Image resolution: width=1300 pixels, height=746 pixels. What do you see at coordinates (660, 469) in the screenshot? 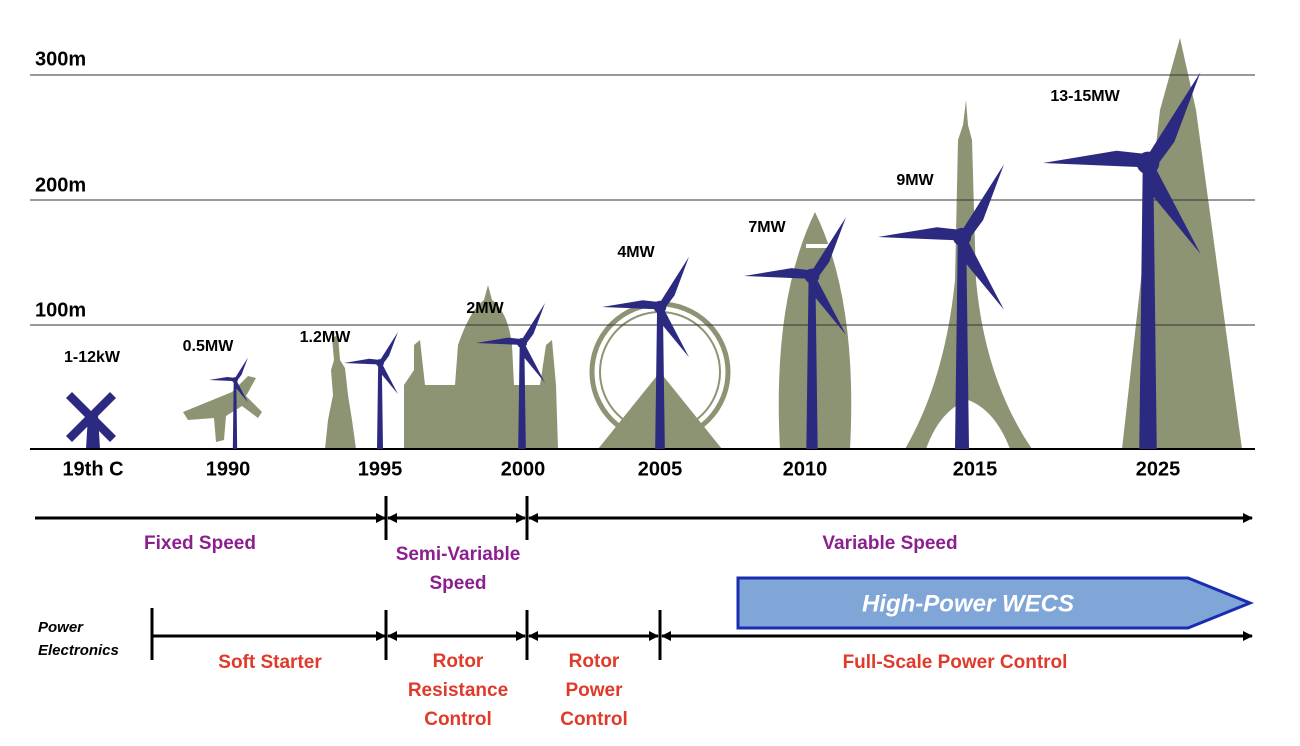
I see `year-label: 2005` at bounding box center [660, 469].